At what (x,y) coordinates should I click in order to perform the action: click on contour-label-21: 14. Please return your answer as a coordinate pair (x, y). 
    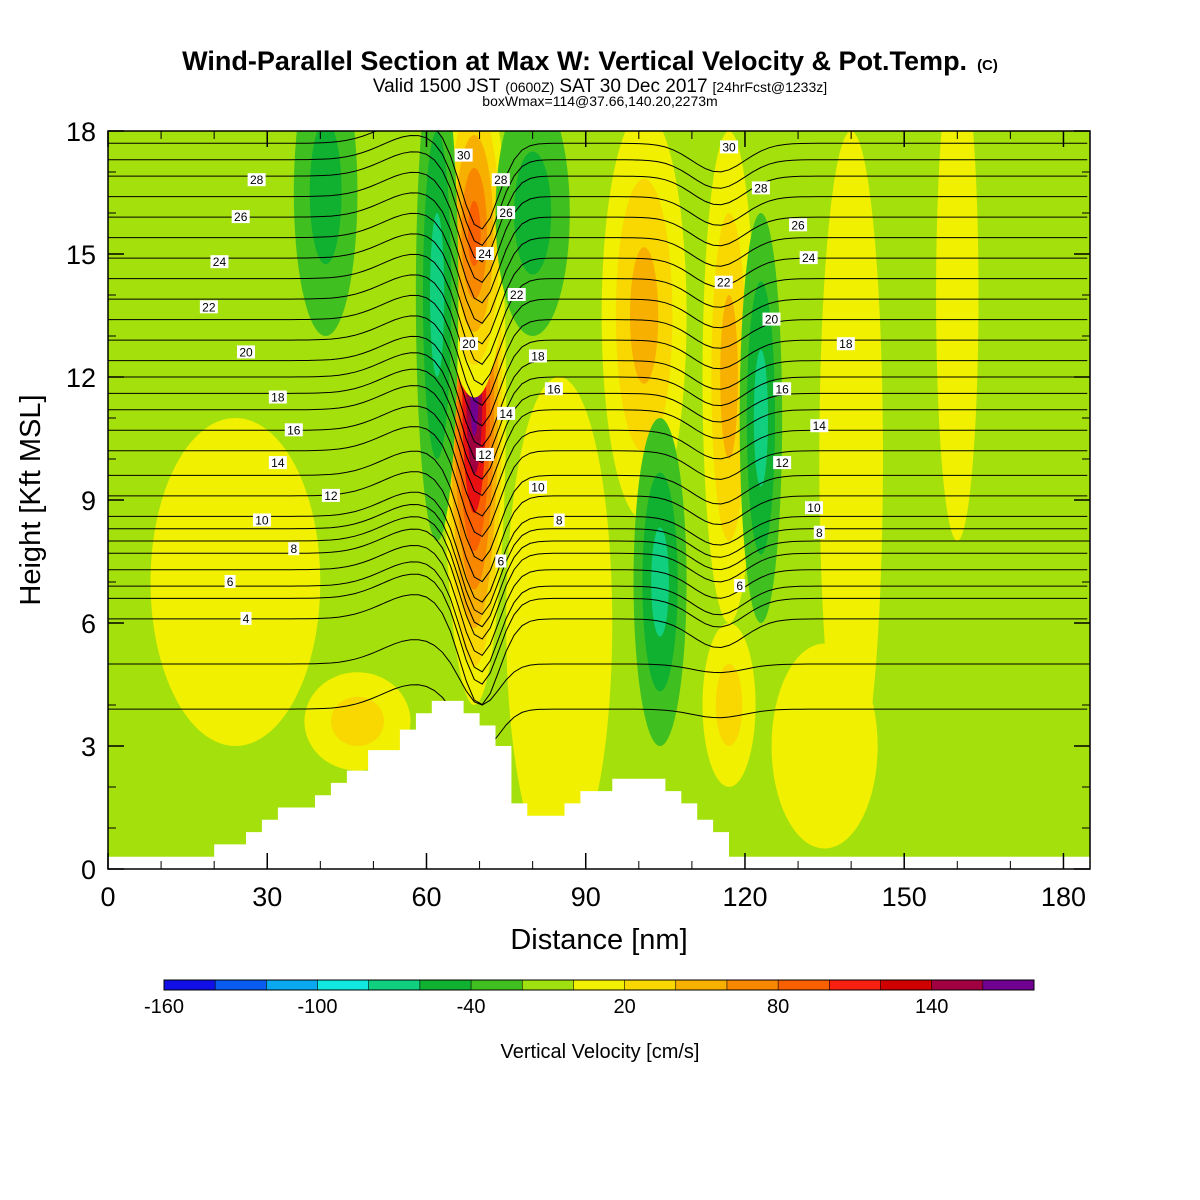
    Looking at the image, I should click on (506, 414).